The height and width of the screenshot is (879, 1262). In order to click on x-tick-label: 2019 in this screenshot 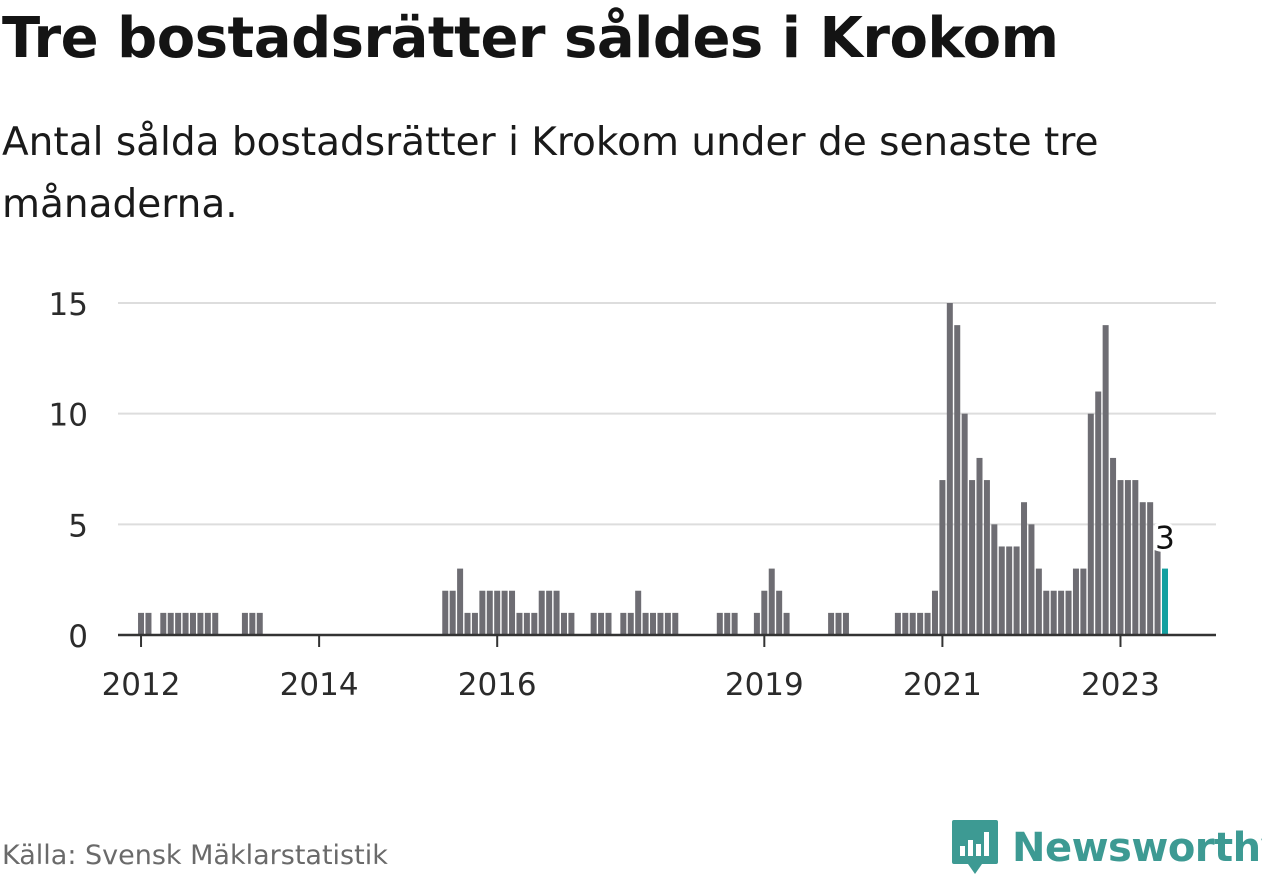, I will do `click(764, 685)`.